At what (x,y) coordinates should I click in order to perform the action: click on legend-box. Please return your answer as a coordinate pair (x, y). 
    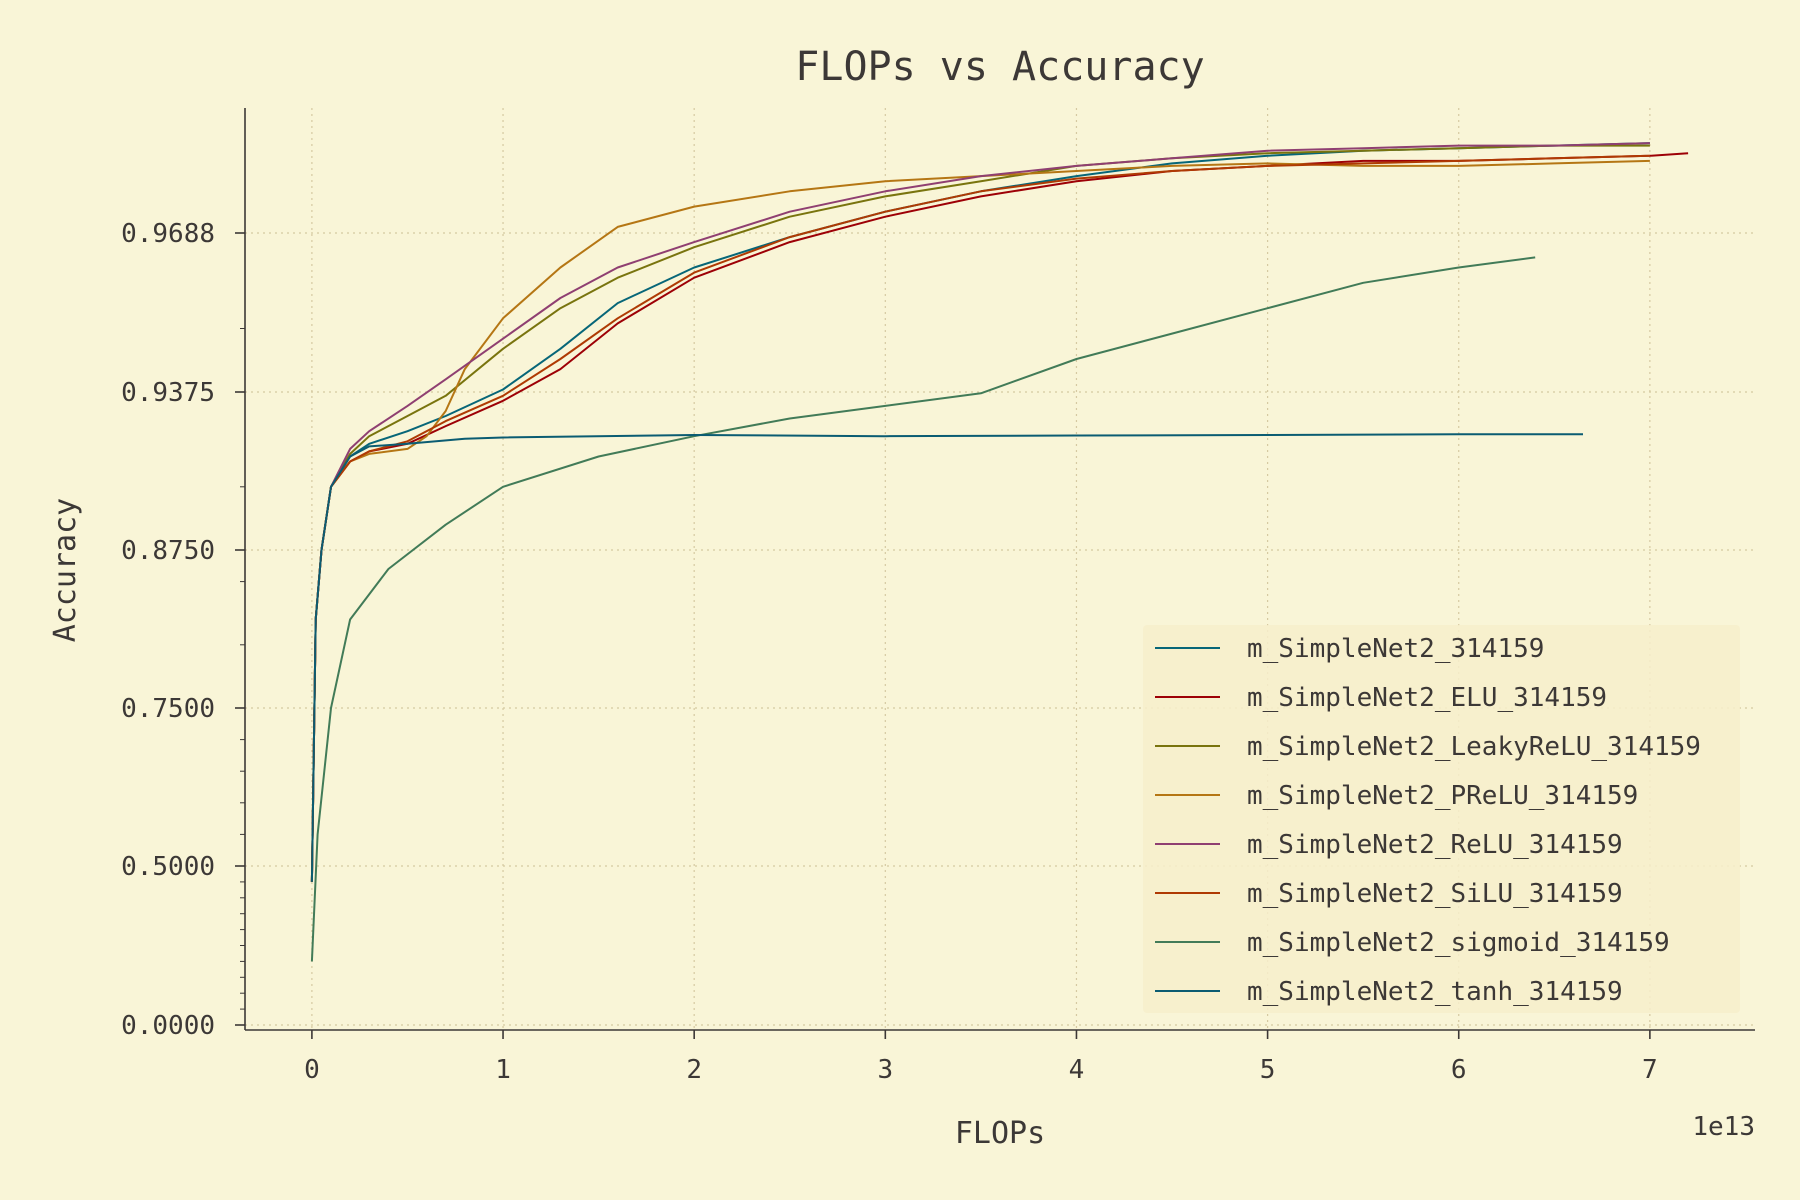
    Looking at the image, I should click on (1441, 819).